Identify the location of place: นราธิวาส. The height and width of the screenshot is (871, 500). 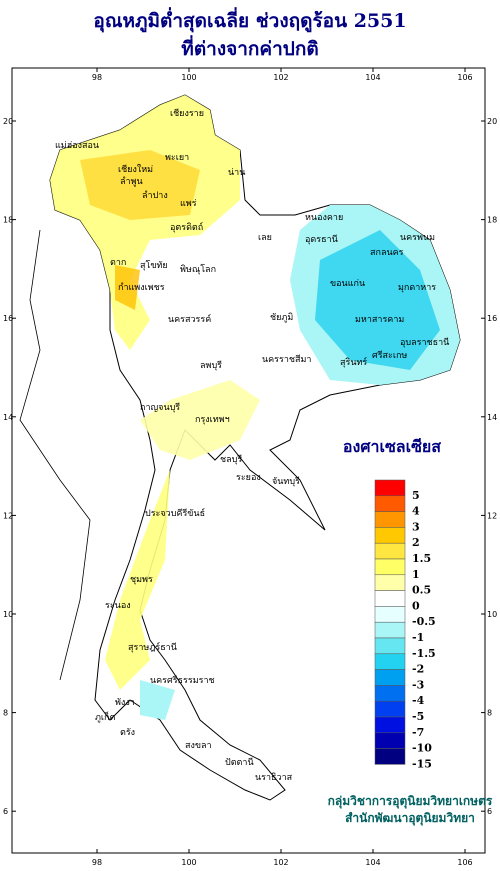
(274, 777).